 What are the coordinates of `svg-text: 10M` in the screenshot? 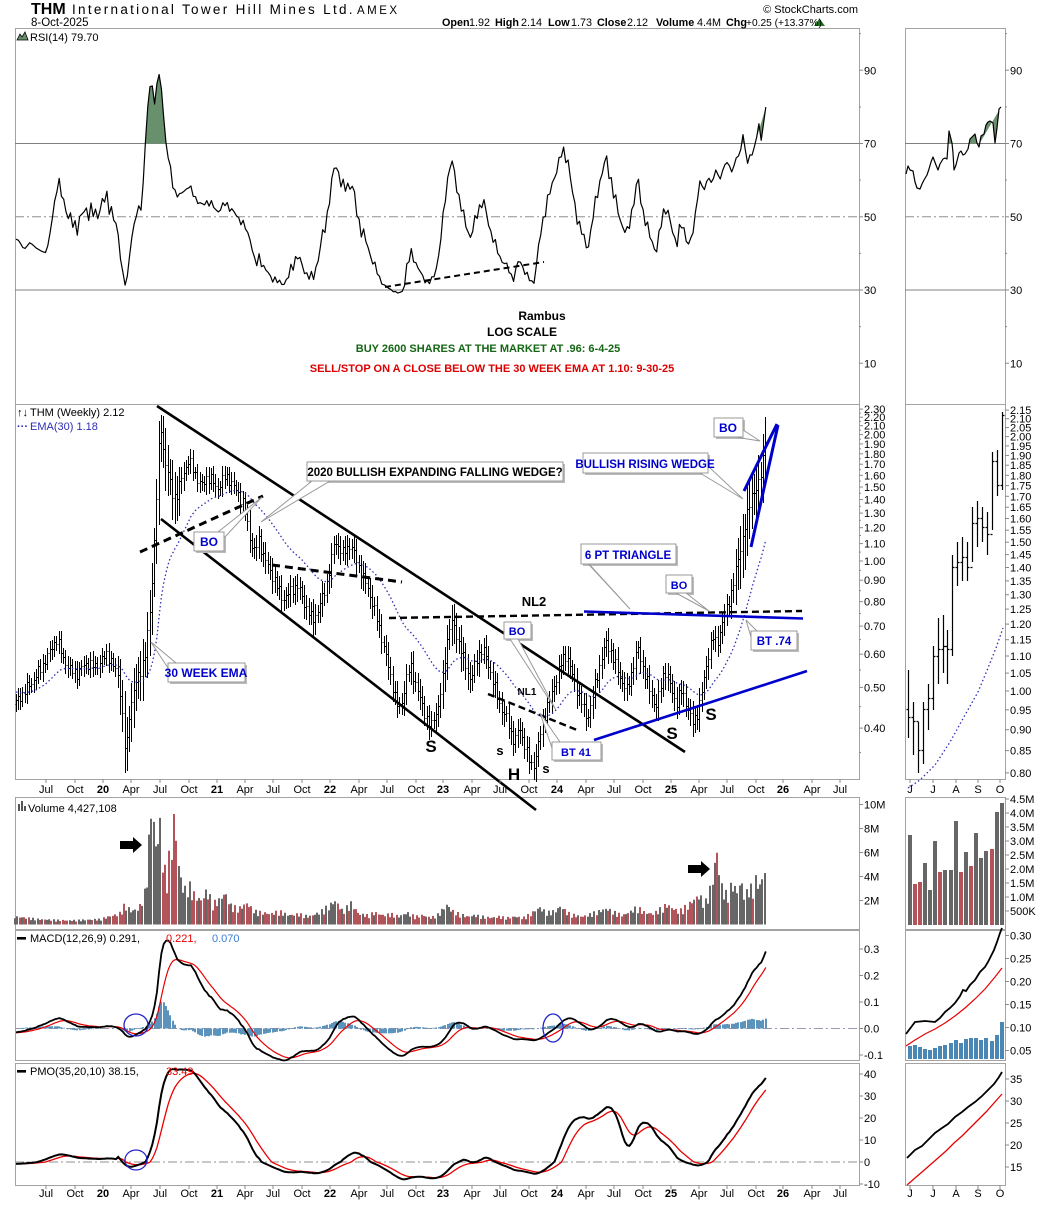 It's located at (874, 806).